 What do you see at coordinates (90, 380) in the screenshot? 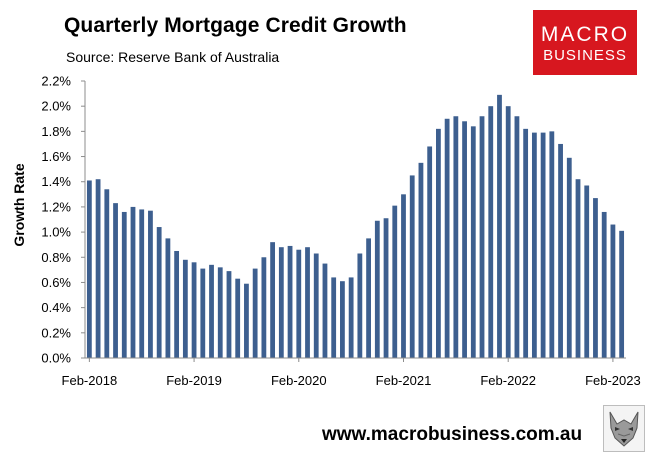
I see `x-tick-label: Feb-2018` at bounding box center [90, 380].